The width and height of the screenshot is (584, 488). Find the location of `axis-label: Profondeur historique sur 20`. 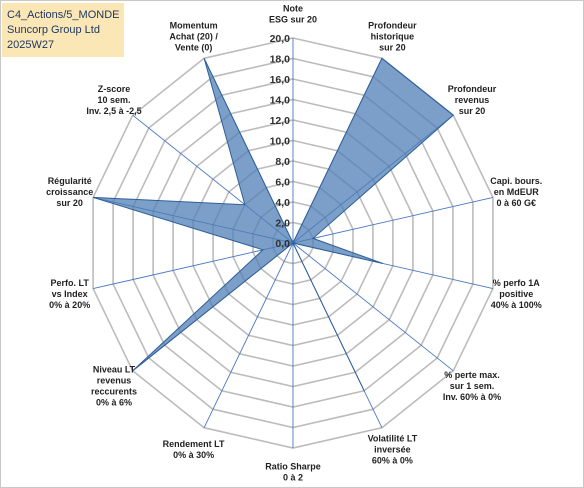

axis-label: Profondeur historique sur 20 is located at coordinates (392, 37).